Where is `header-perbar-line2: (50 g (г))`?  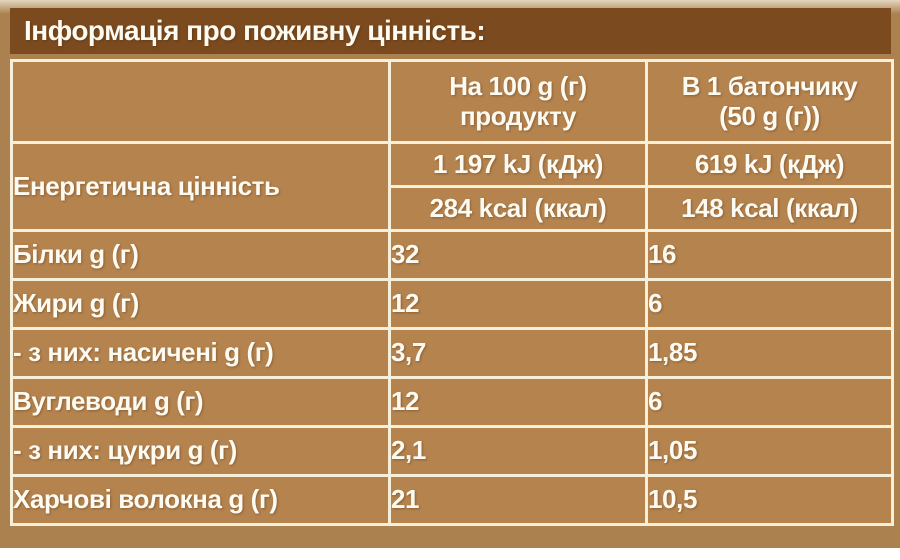
header-perbar-line2: (50 g (г)) is located at coordinates (769, 115).